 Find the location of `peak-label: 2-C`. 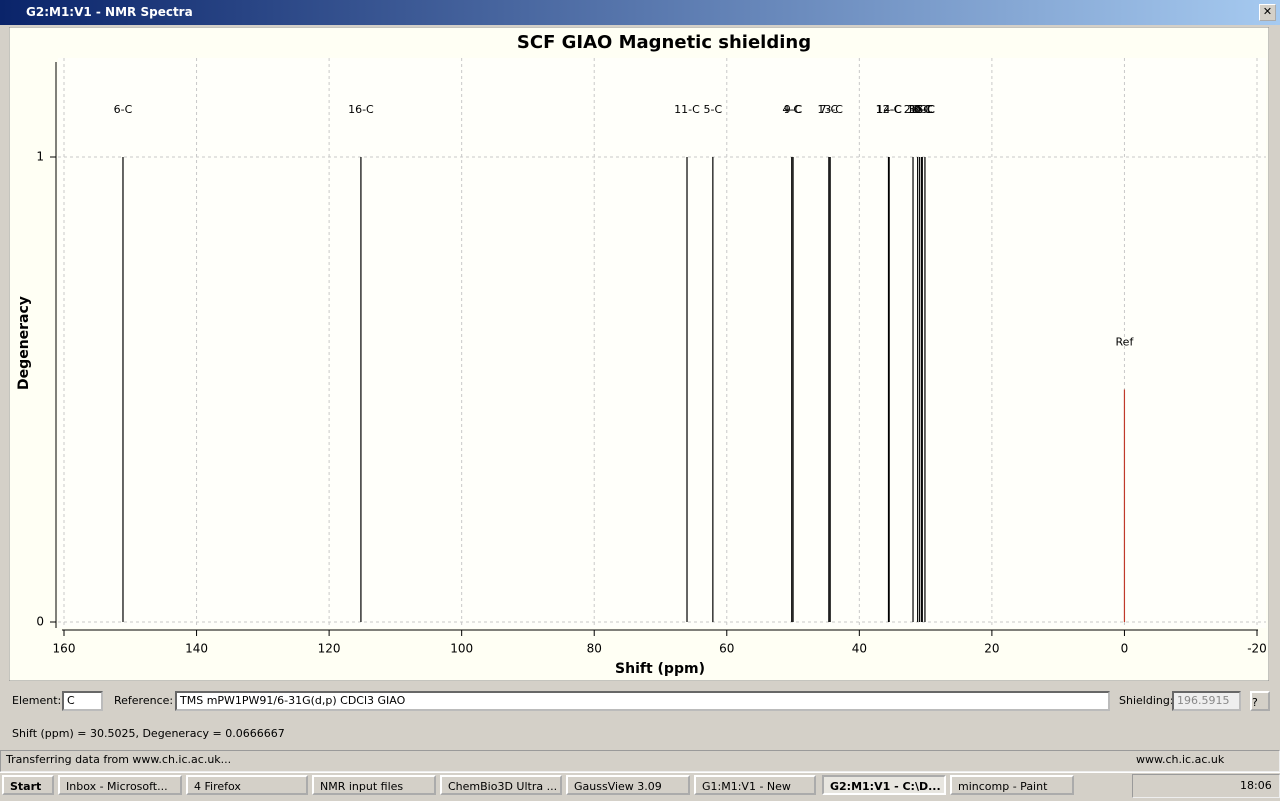

peak-label: 2-C is located at coordinates (913, 109).